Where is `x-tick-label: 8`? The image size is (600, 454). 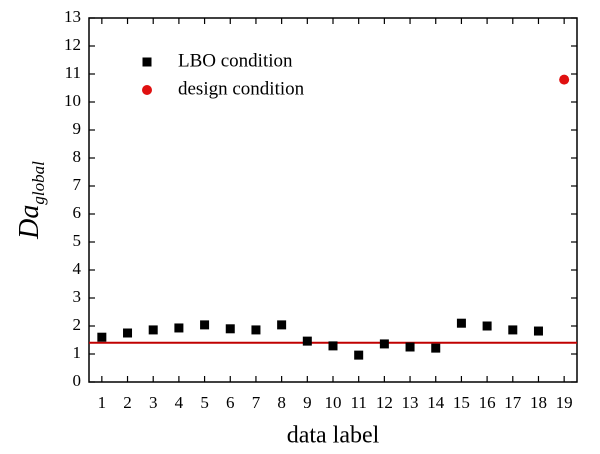
x-tick-label: 8 is located at coordinates (281, 402).